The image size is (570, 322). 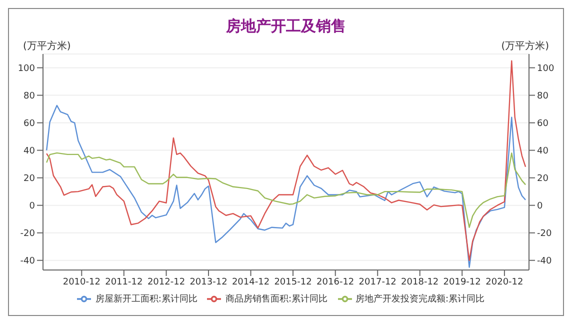 What do you see at coordinates (335, 282) in the screenshot?
I see `x-tick-label: 2016-12` at bounding box center [335, 282].